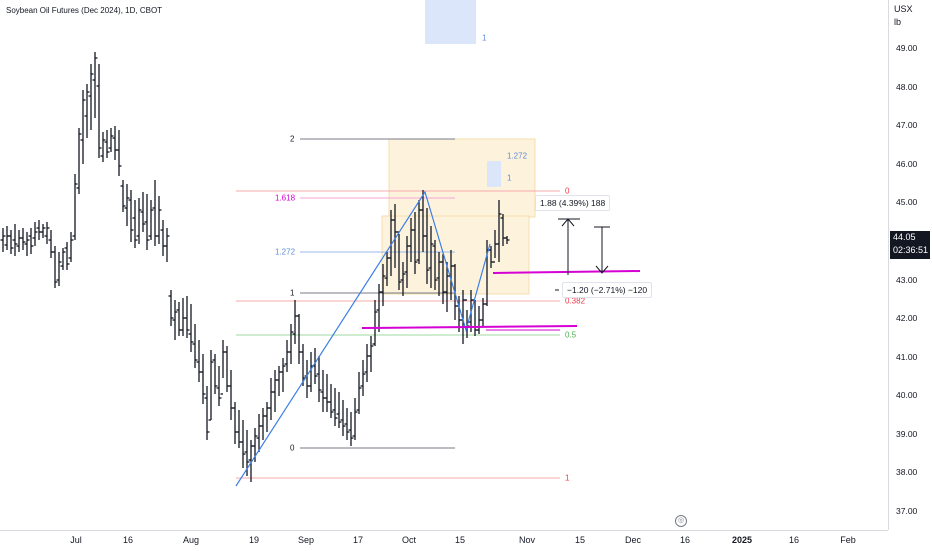  Describe the element at coordinates (907, 279) in the screenshot. I see `price-tick-label: 43.00` at that location.